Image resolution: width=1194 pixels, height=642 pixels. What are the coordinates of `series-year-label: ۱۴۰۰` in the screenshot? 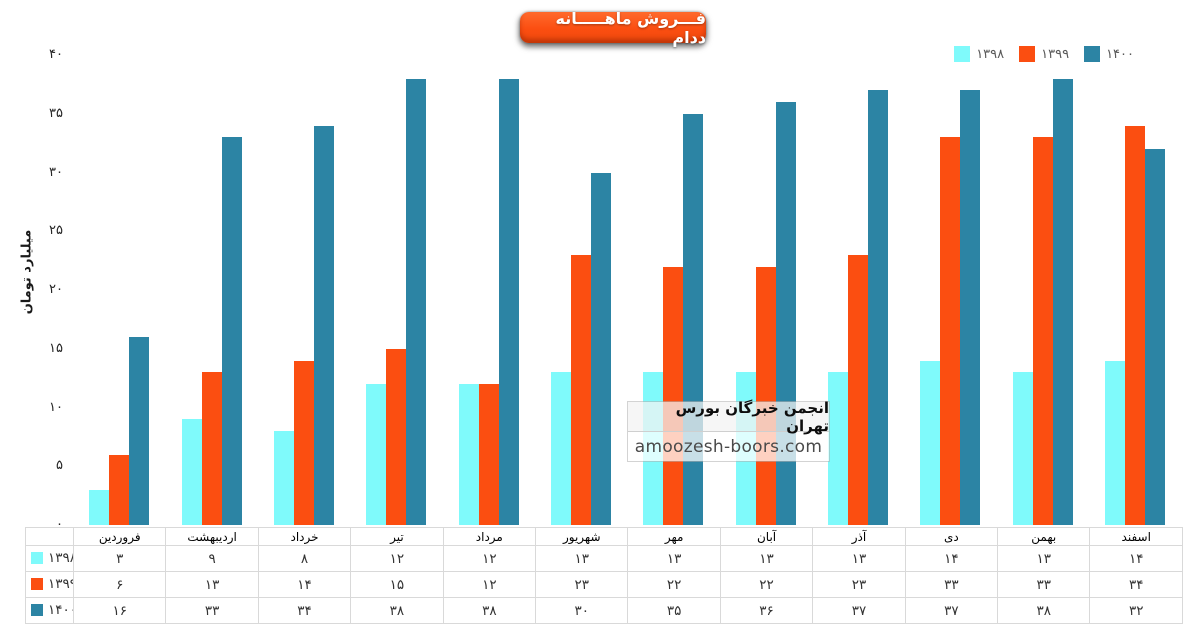 It's located at (60, 609).